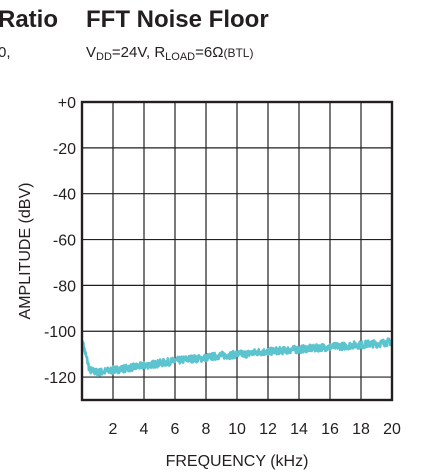  I want to click on series-layer, so click(237, 357).